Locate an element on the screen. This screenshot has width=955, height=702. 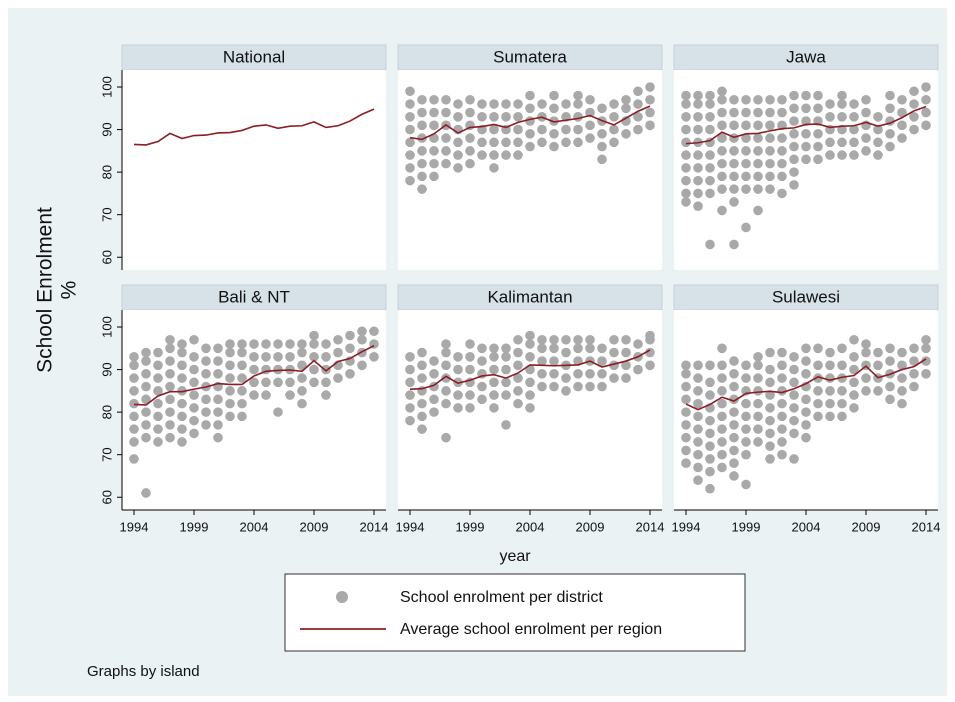
y-tick-label: 70 is located at coordinates (106, 454).